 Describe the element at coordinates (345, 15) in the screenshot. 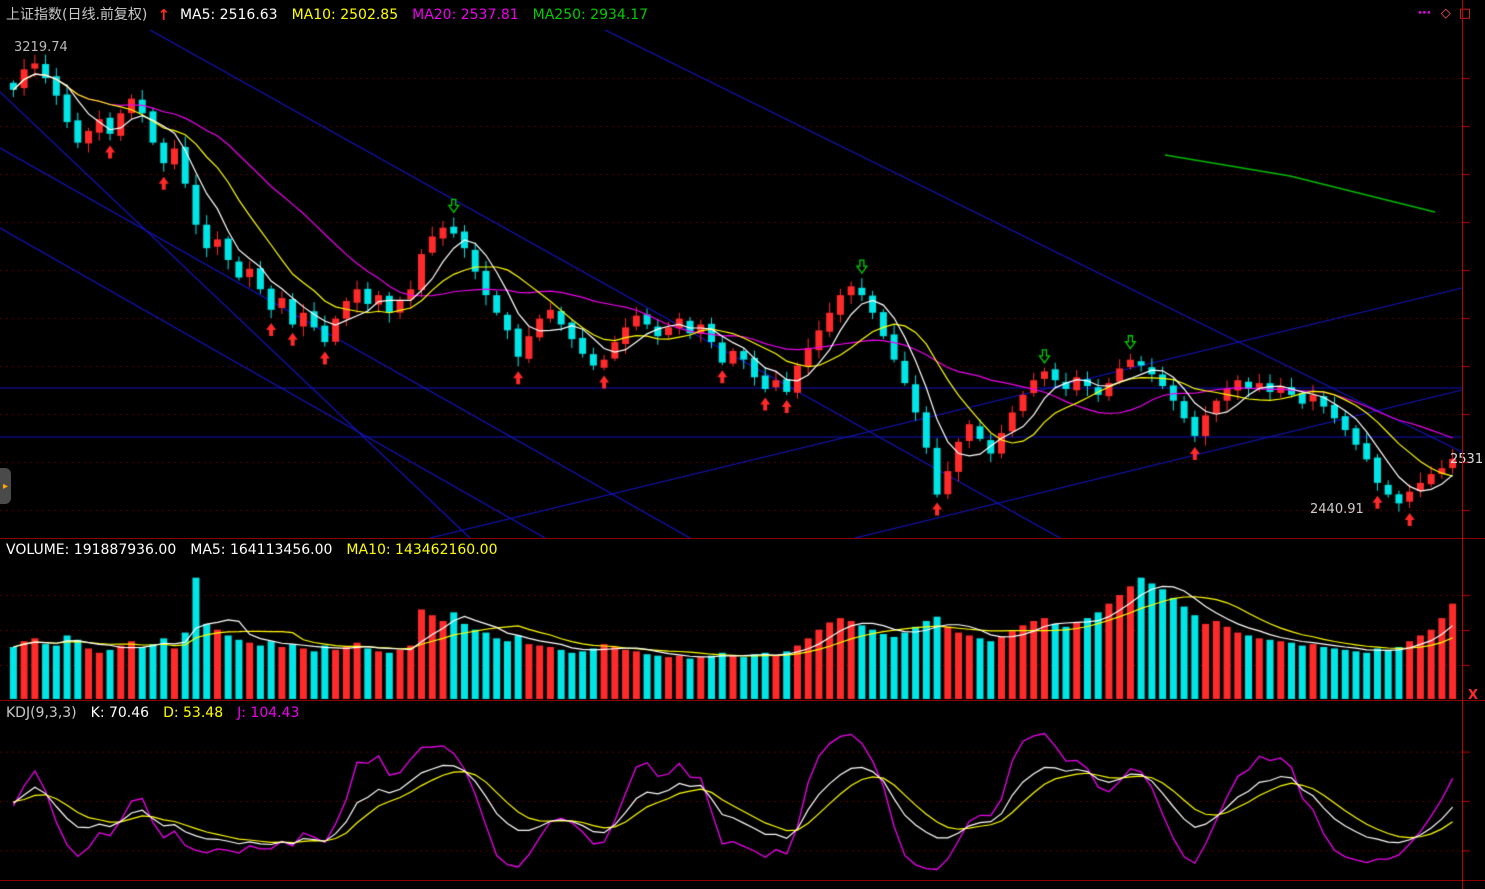

I see `ma10-label: MA10: 2502.85` at that location.